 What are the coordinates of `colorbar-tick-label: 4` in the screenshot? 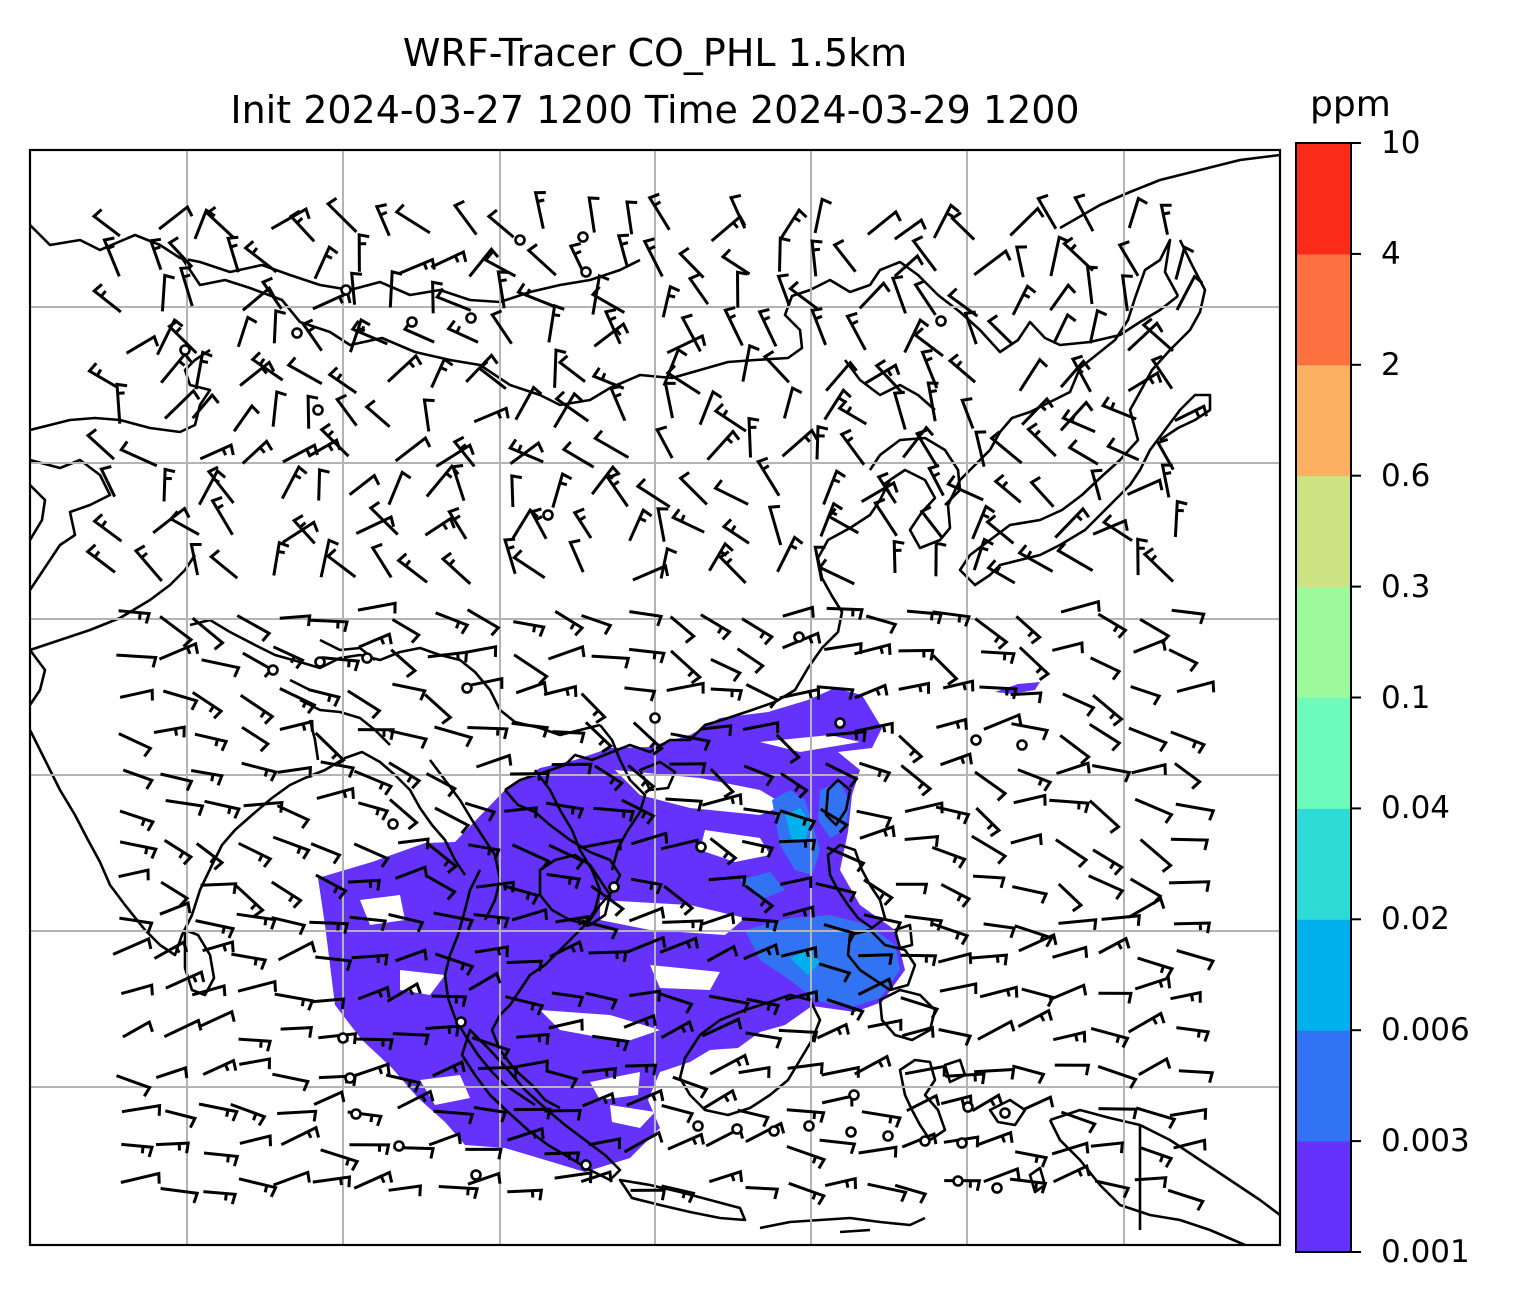 It's located at (1391, 253).